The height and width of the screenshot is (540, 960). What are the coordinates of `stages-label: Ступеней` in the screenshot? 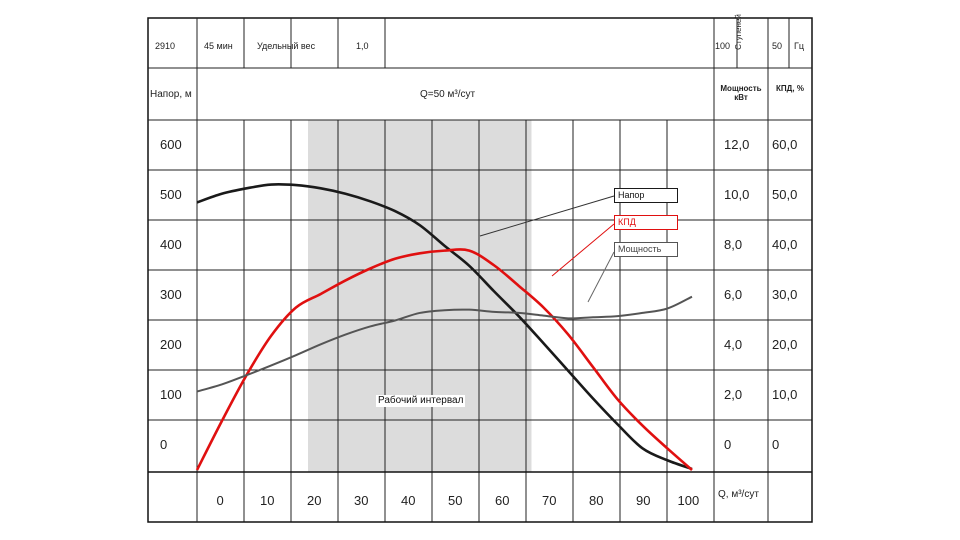 It's located at (738, 32).